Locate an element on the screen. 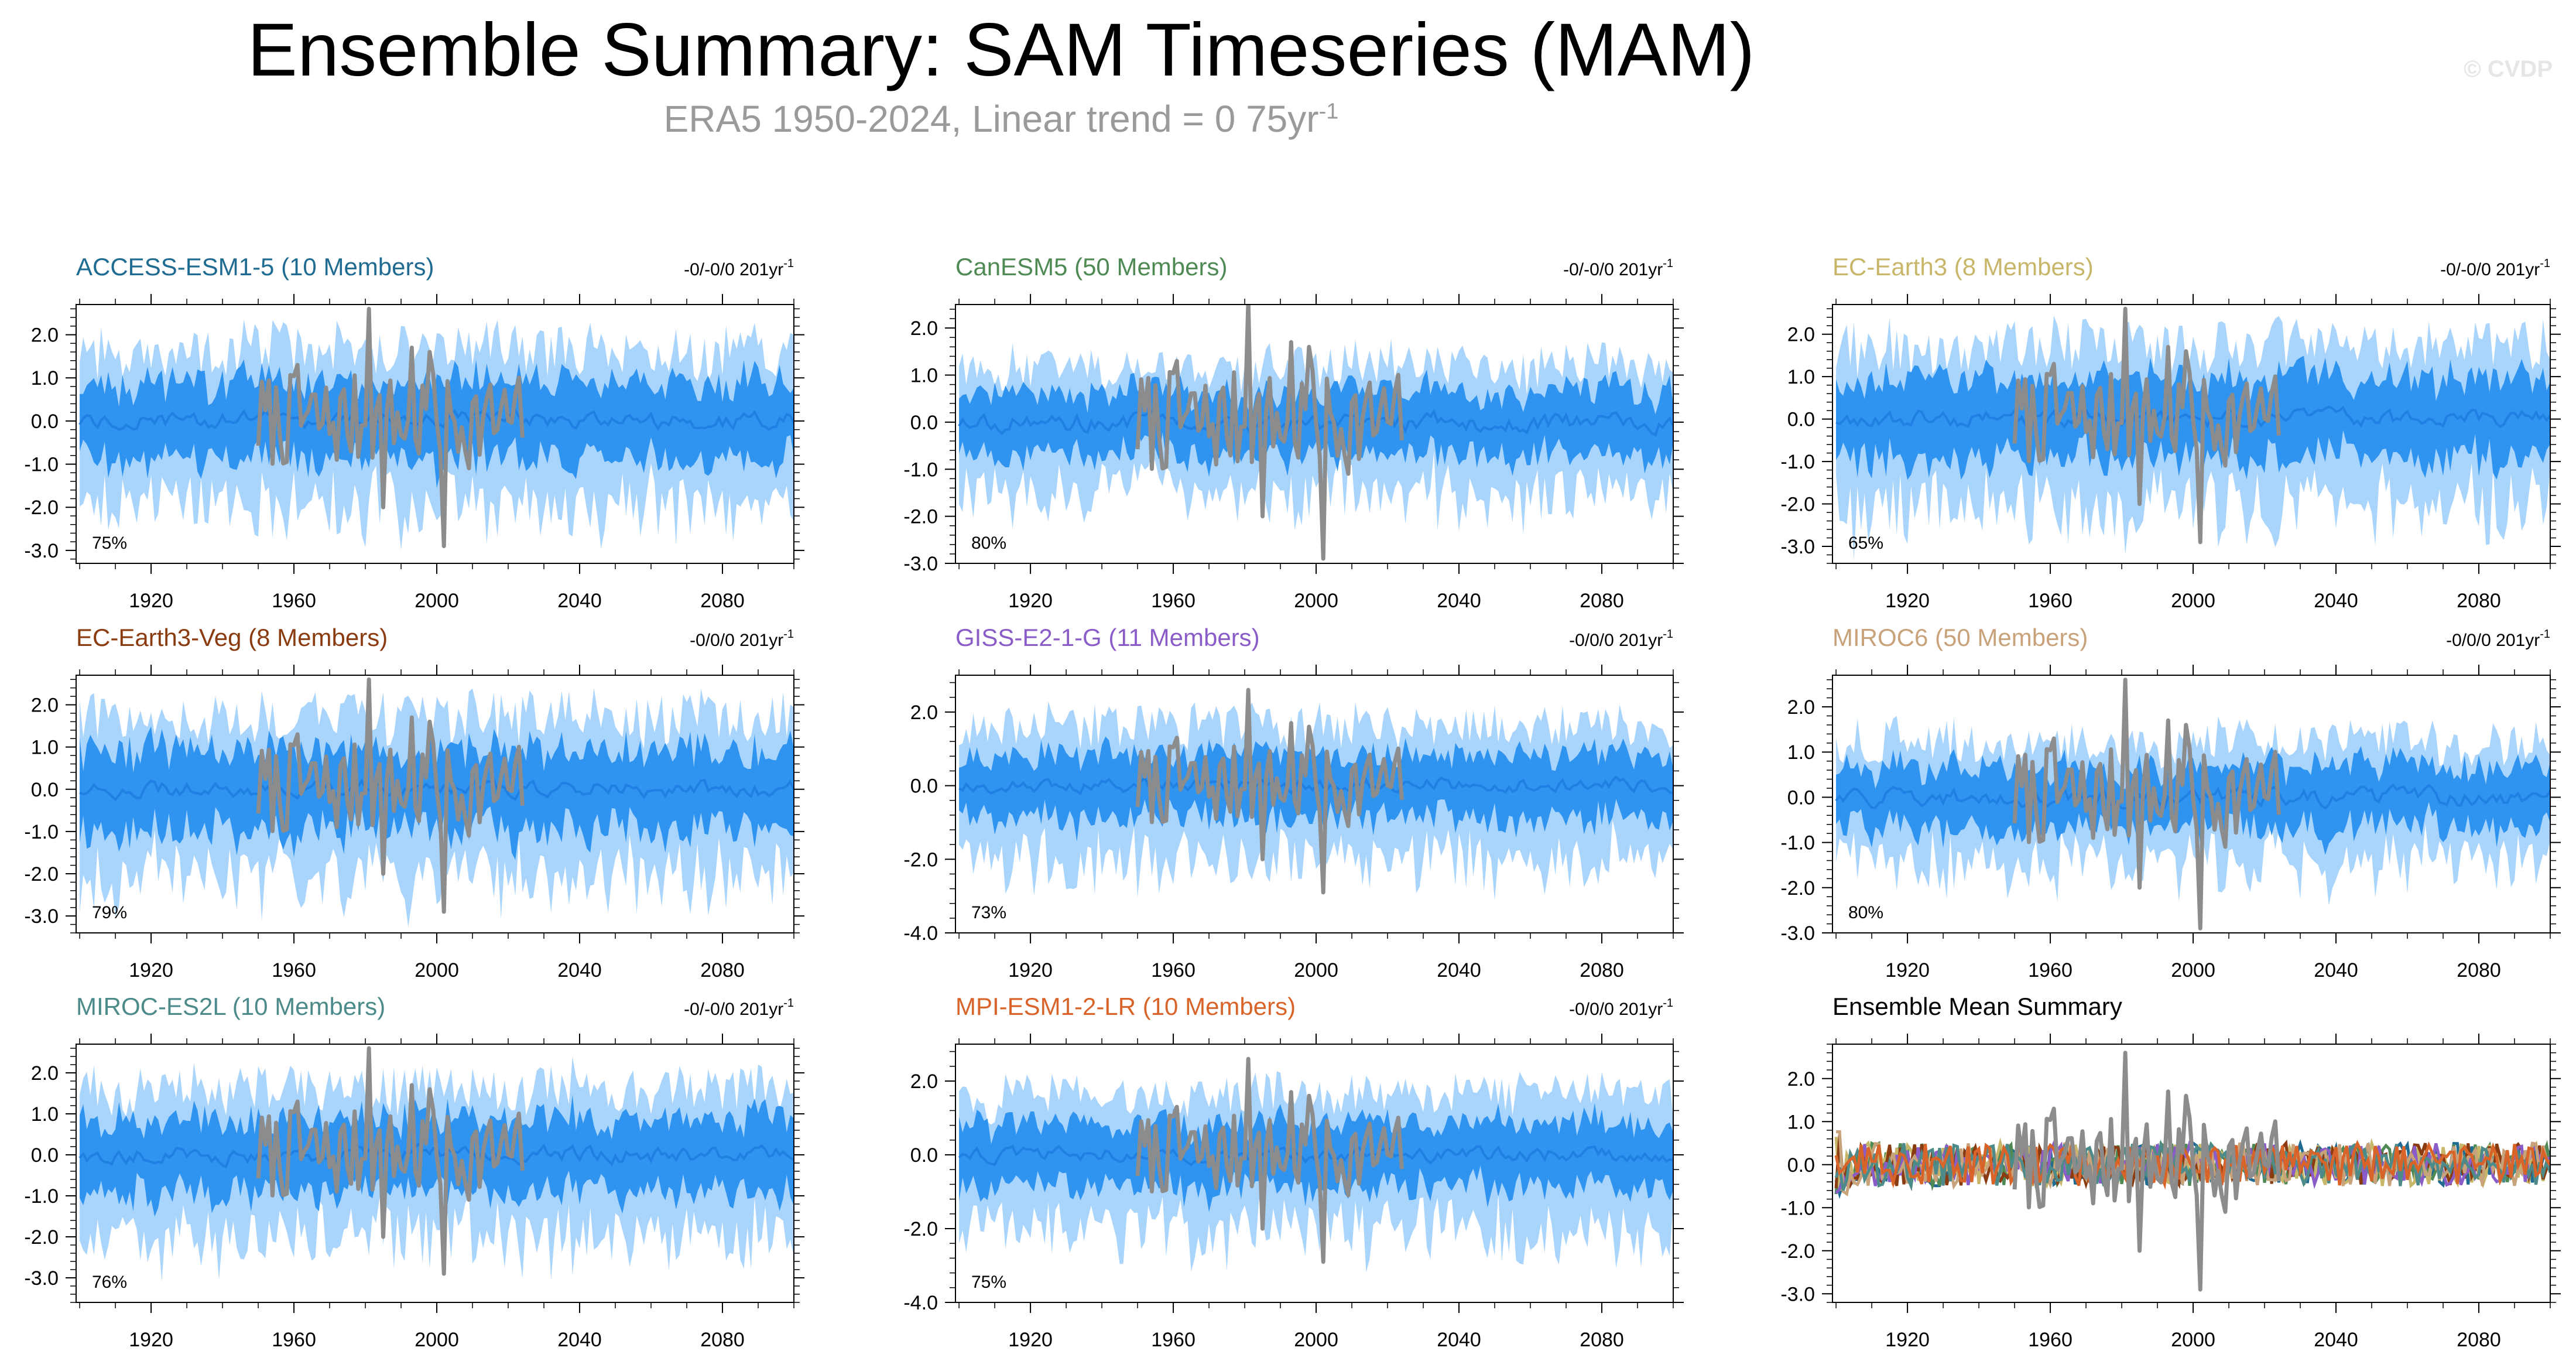  panel-title: MPI-ESM1-2-LR (10 Members) is located at coordinates (1125, 1006).